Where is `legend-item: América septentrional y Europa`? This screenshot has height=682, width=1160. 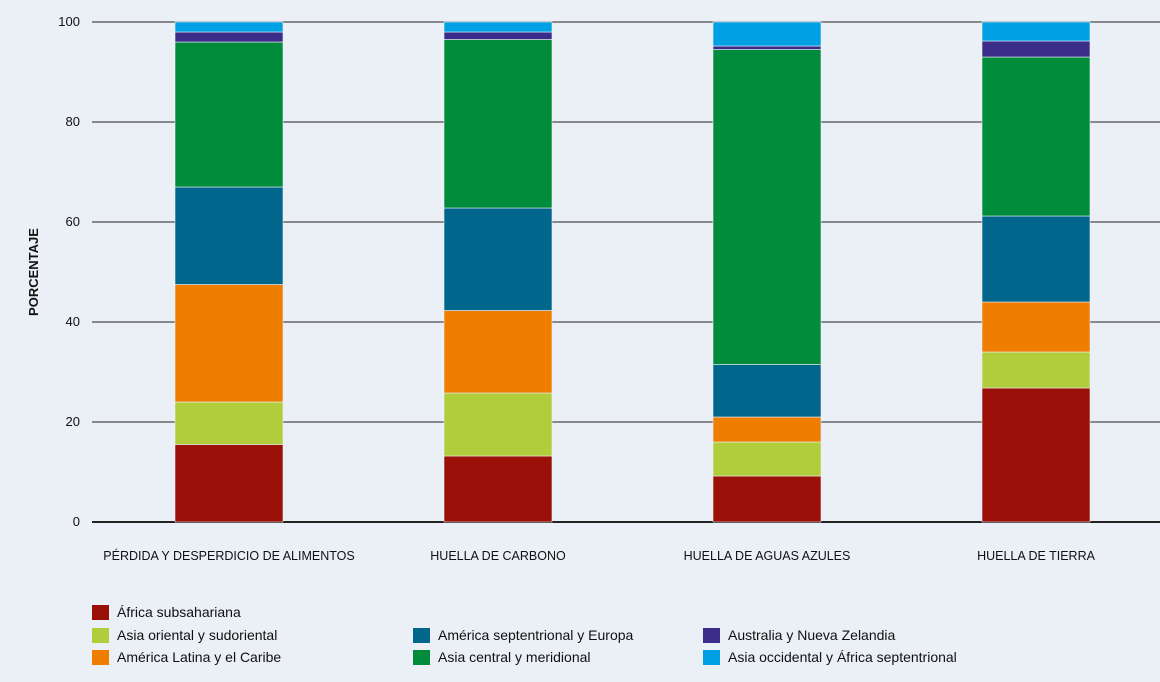
legend-item: América septentrional y Europa is located at coordinates (523, 635).